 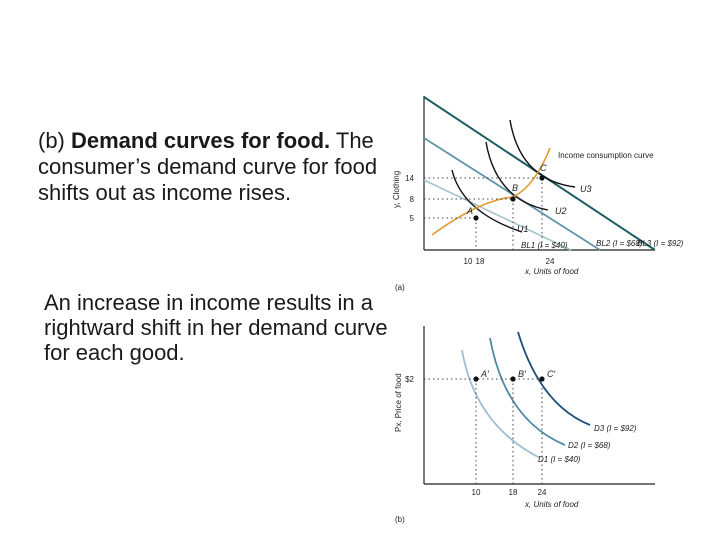 What do you see at coordinates (619, 243) in the screenshot?
I see `bl2-label: BL2 (I = $68)` at bounding box center [619, 243].